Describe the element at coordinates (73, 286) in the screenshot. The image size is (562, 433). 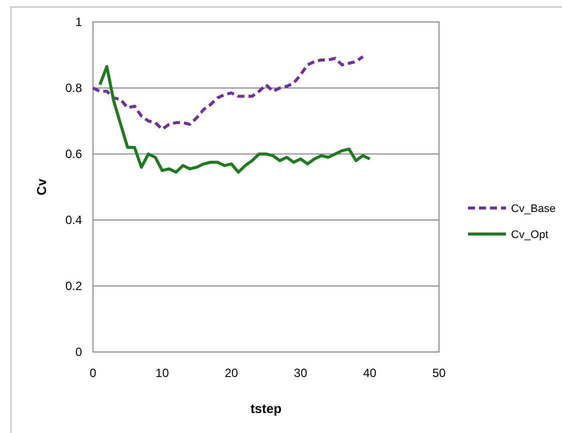
I see `y-tick-label: 0.2` at that location.